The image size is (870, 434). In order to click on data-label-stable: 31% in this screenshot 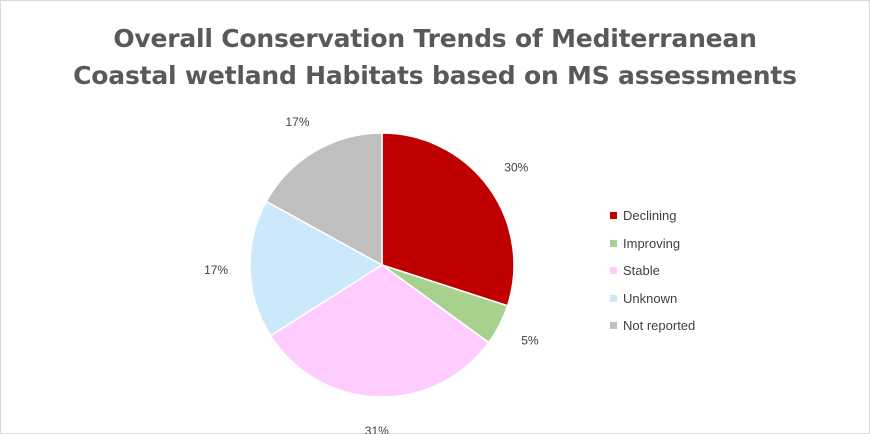, I will do `click(377, 429)`.